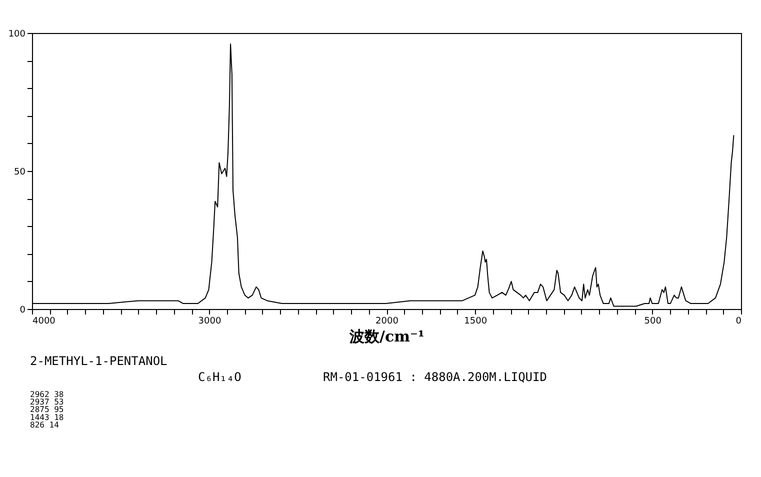 The width and height of the screenshot is (761, 477). I want to click on x-tick-label: 2000, so click(387, 321).